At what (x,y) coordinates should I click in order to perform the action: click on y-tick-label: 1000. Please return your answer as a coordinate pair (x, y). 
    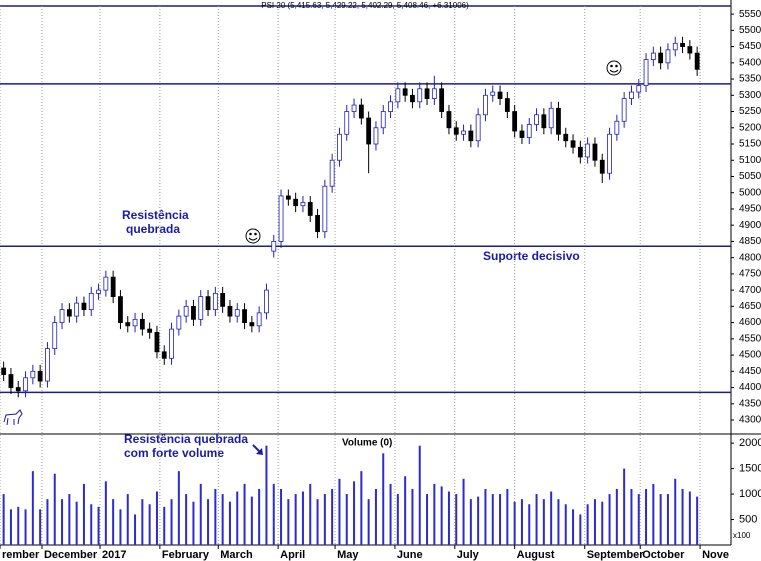
    Looking at the image, I should click on (750, 494).